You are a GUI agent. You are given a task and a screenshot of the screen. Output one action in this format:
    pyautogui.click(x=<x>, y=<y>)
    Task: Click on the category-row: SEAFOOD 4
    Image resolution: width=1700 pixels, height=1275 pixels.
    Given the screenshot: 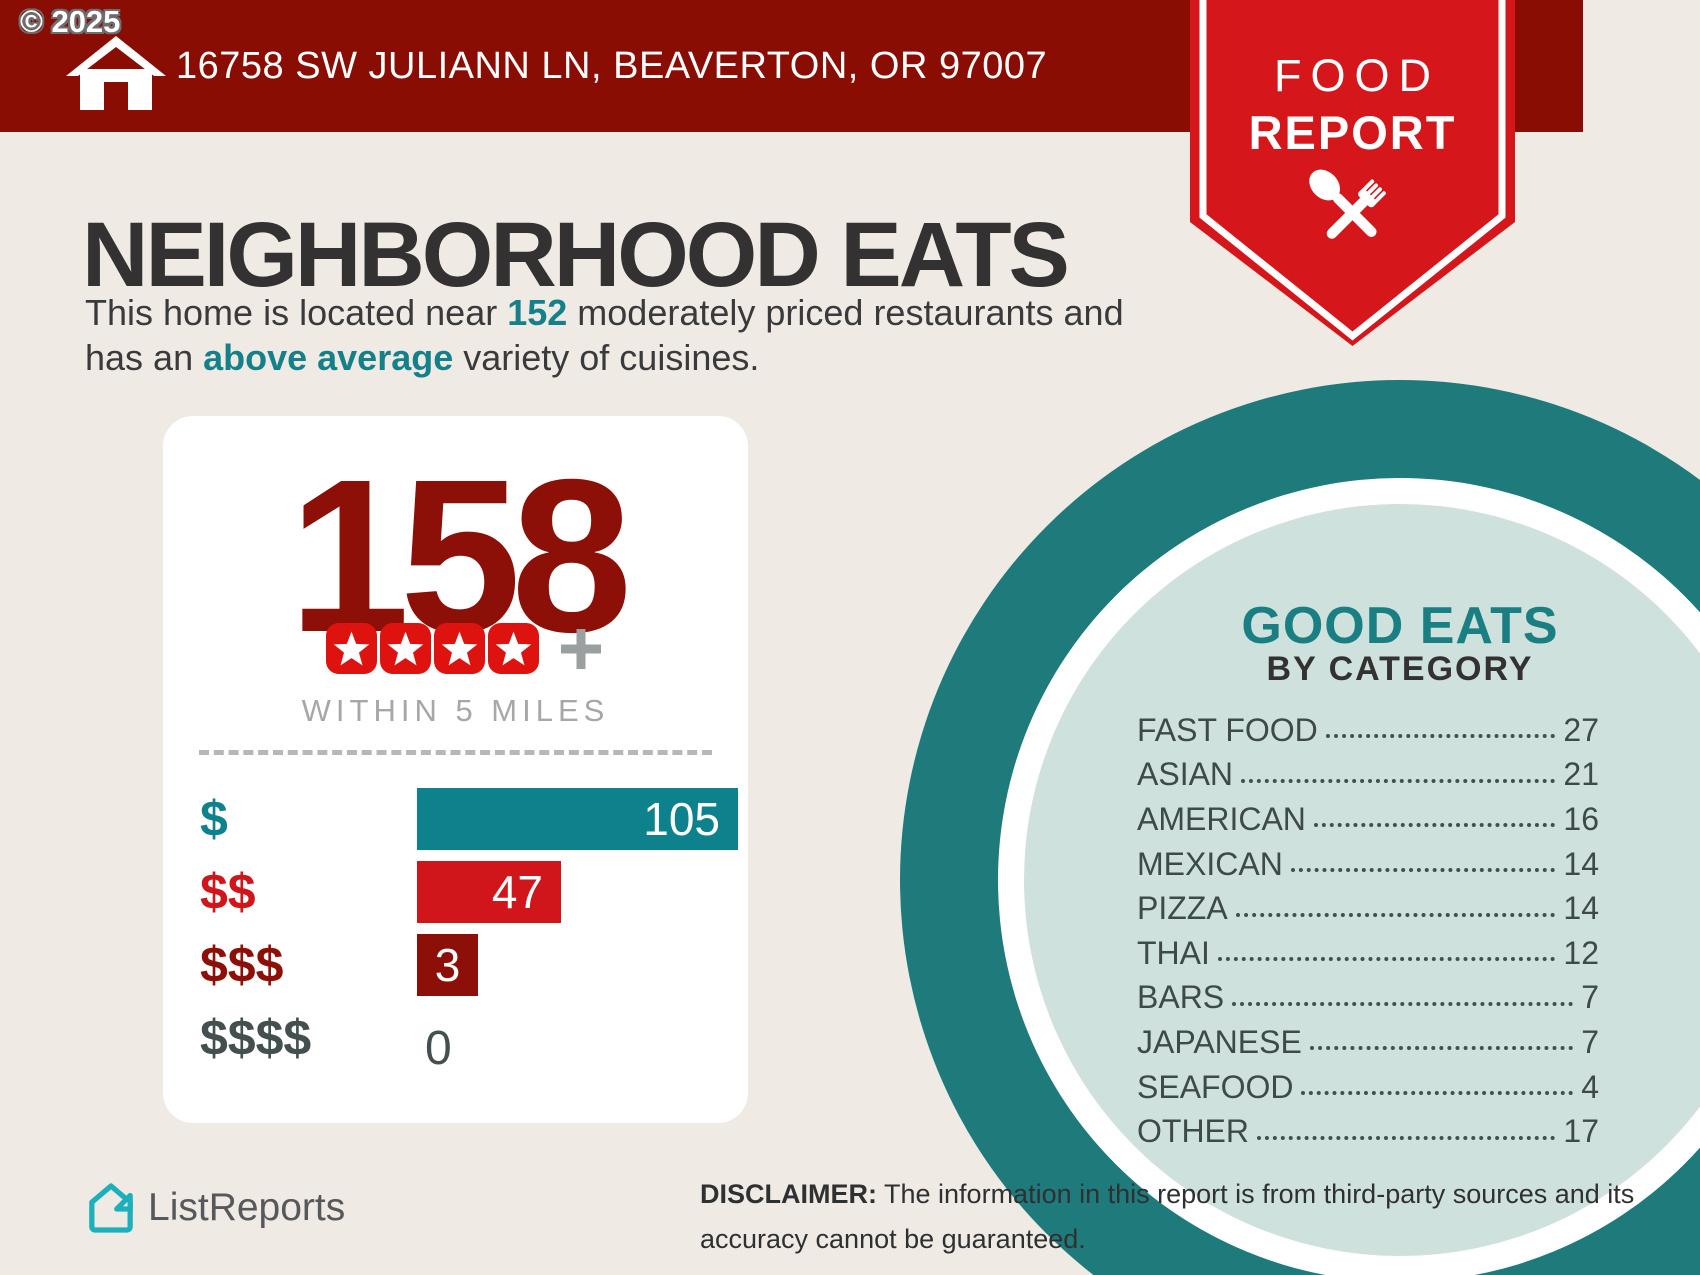 What is the action you would take?
    pyautogui.click(x=1368, y=1087)
    